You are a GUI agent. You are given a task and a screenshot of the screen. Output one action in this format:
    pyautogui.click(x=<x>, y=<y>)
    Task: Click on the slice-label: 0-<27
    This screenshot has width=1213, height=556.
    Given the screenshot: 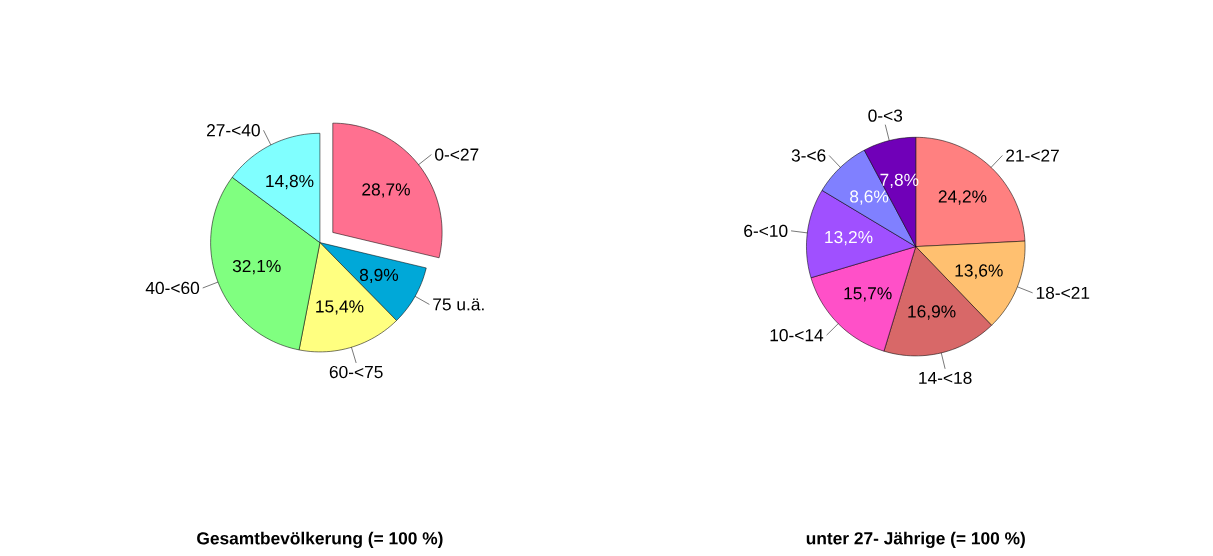 What is the action you would take?
    pyautogui.click(x=457, y=154)
    